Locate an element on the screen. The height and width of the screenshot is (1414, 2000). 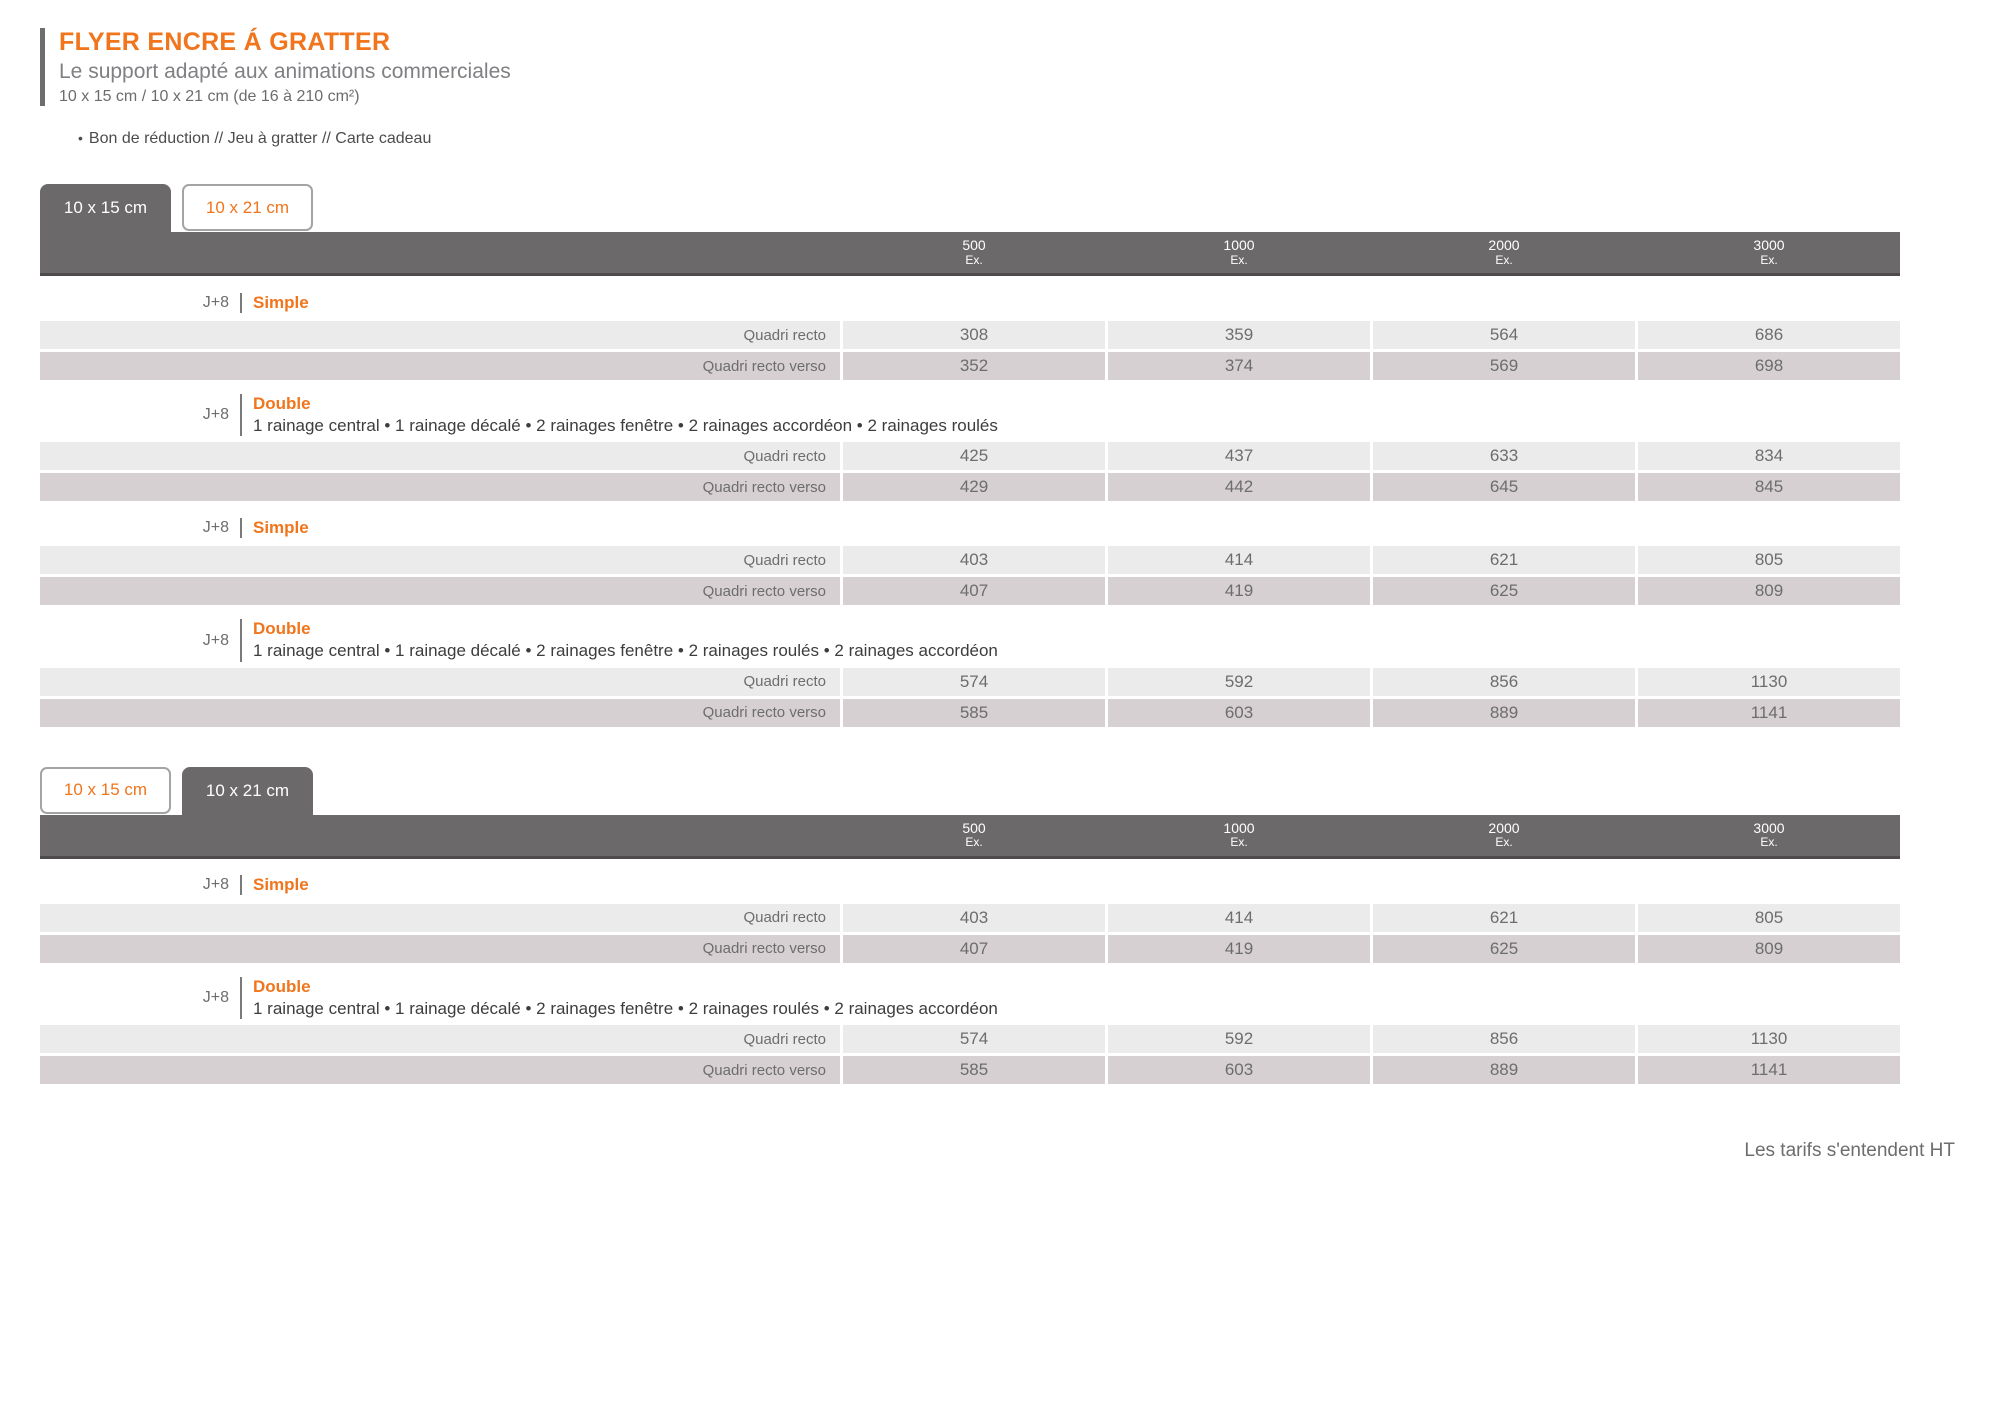
quantity-column-header: 500 Ex. is located at coordinates (974, 835).